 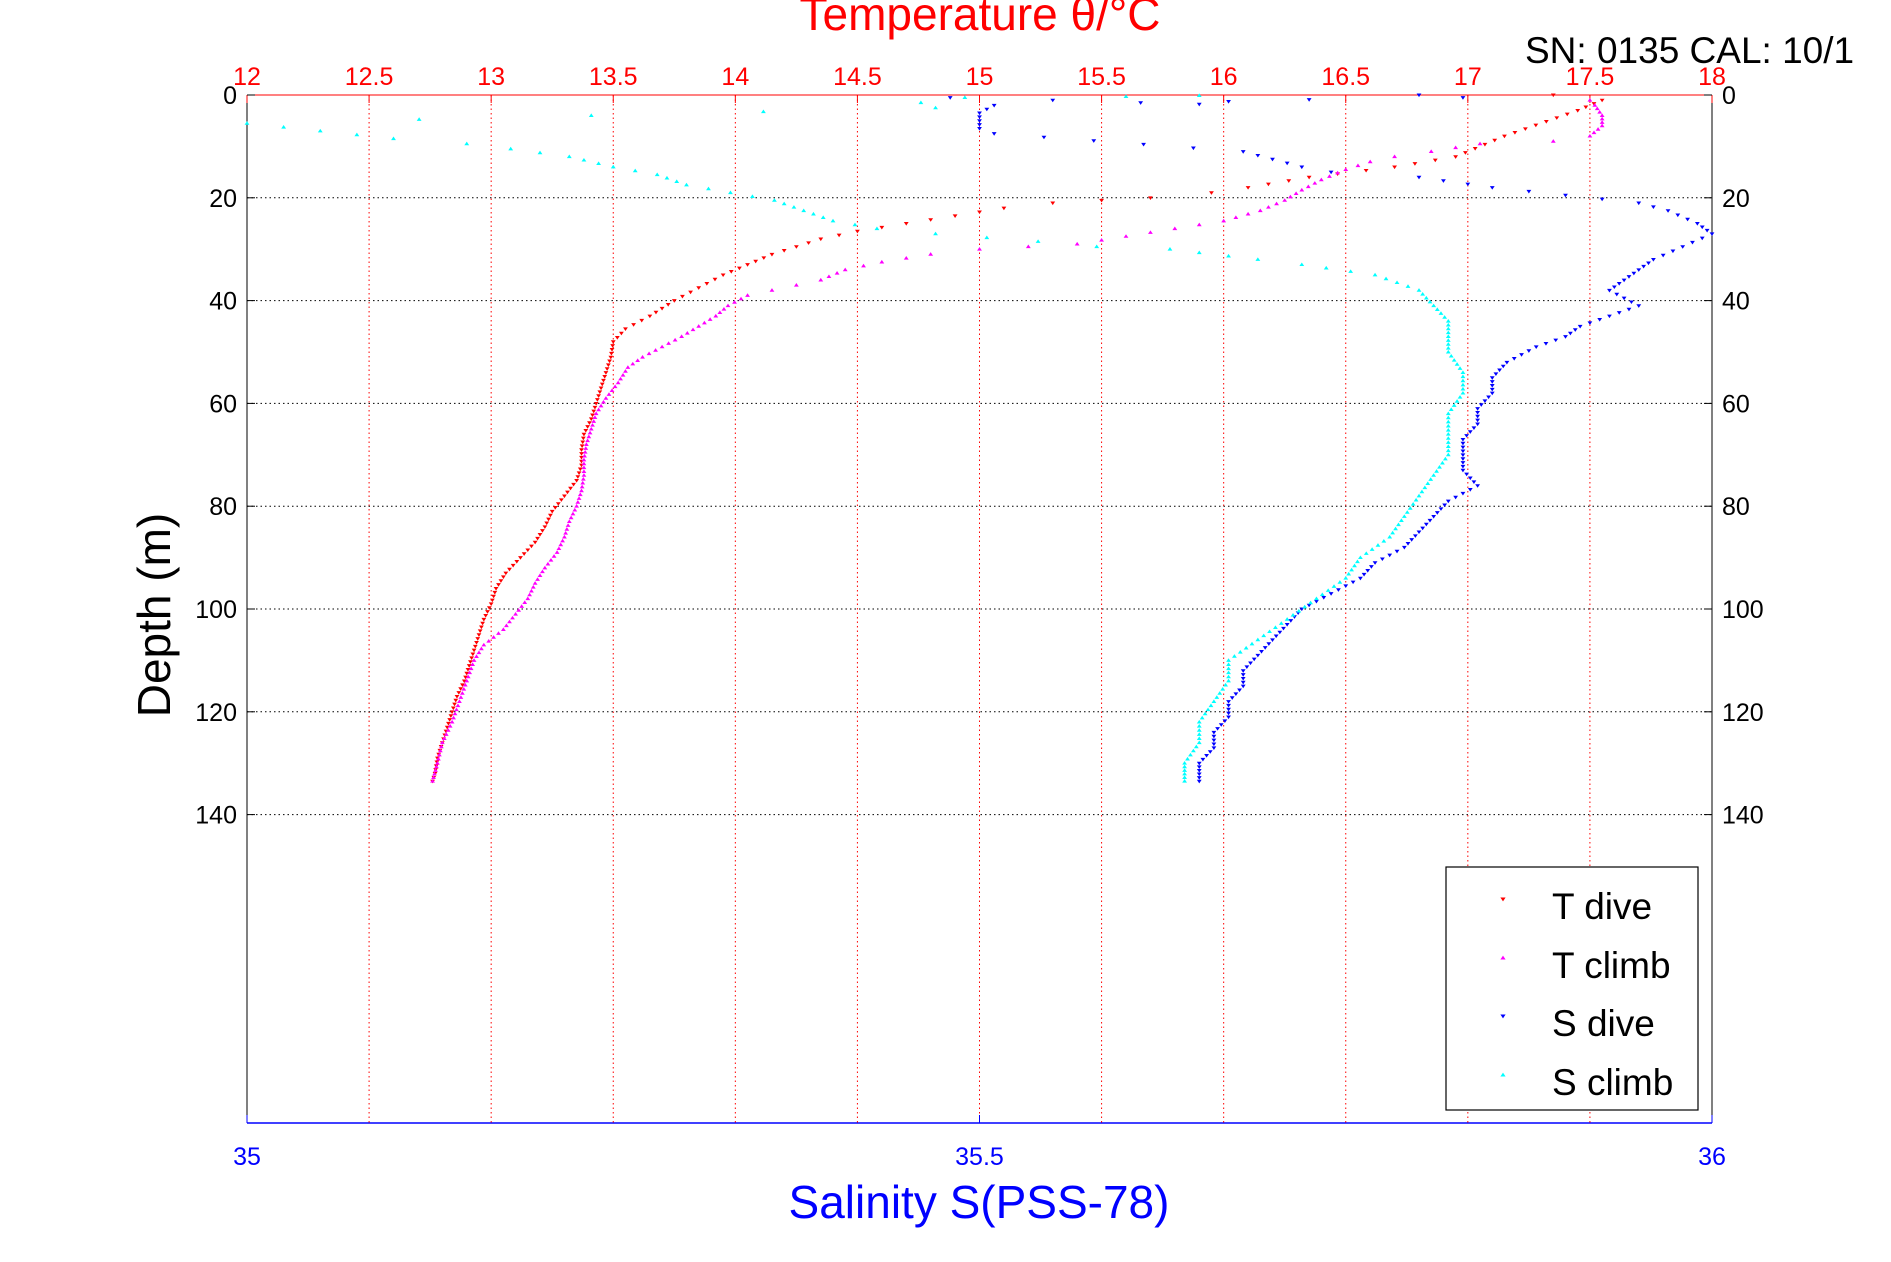 What do you see at coordinates (1572, 988) in the screenshot?
I see `legend-box` at bounding box center [1572, 988].